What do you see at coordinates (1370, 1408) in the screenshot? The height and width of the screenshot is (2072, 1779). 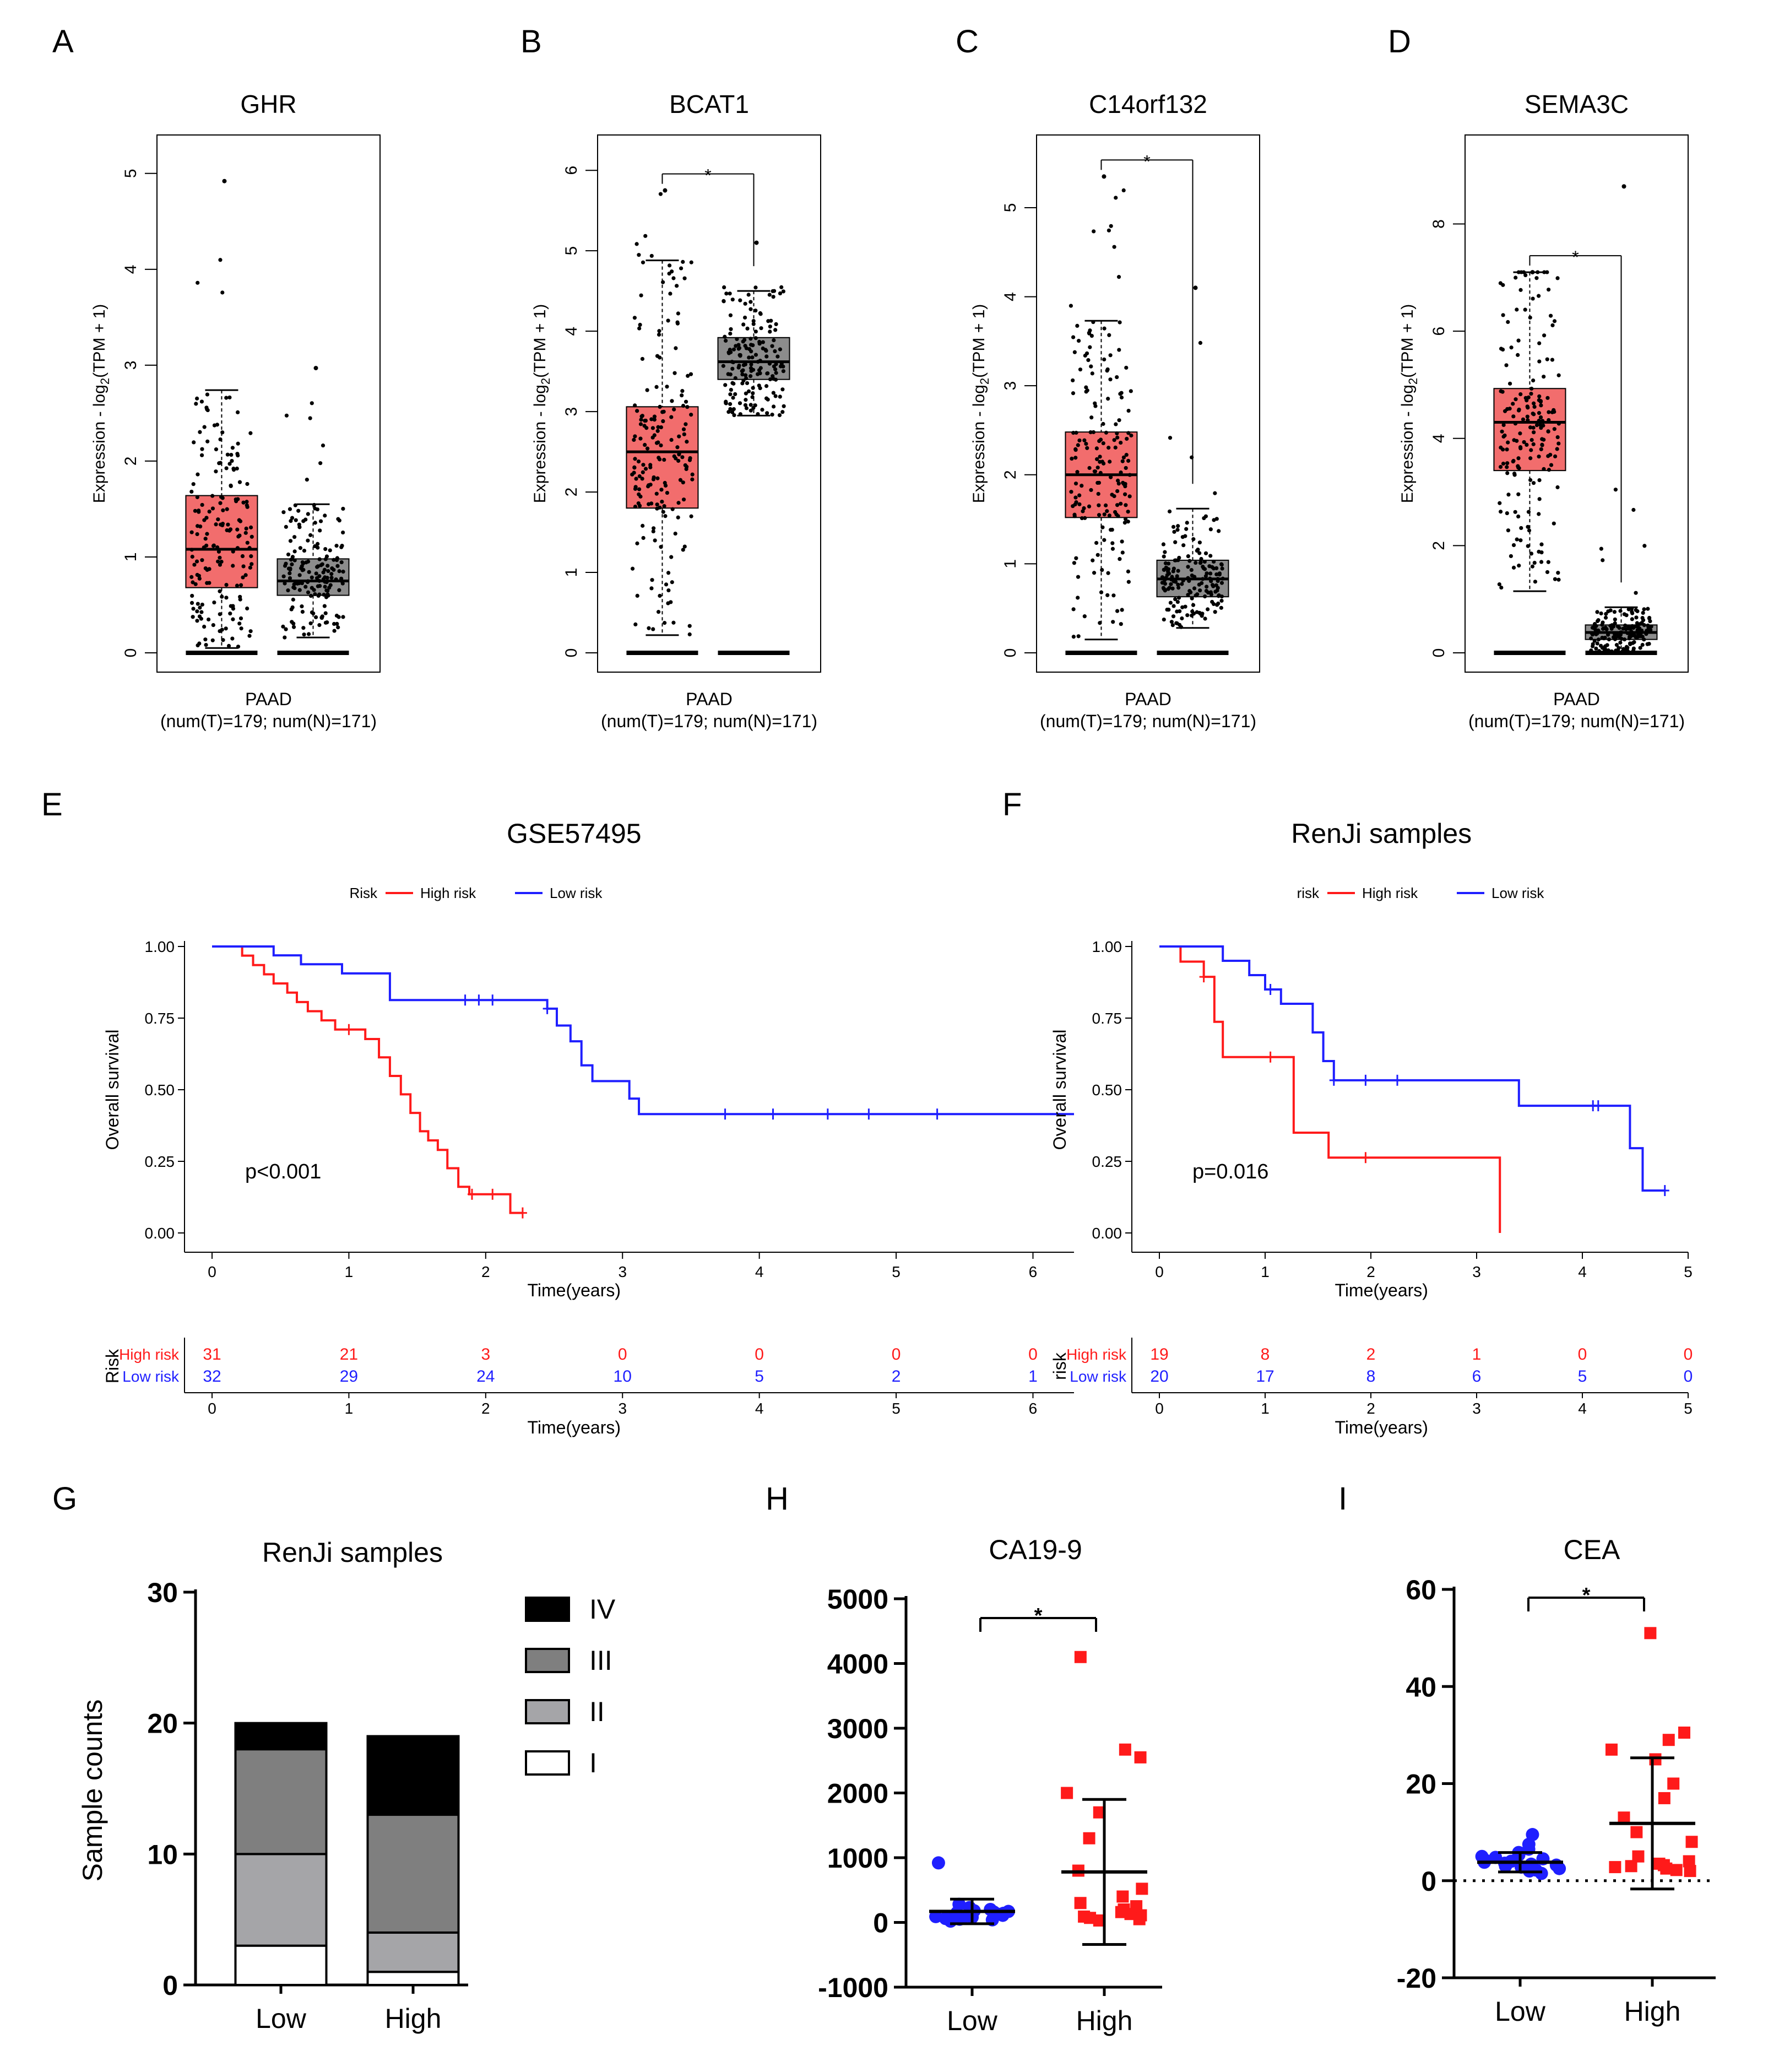 I see `risk-table-time: 2` at bounding box center [1370, 1408].